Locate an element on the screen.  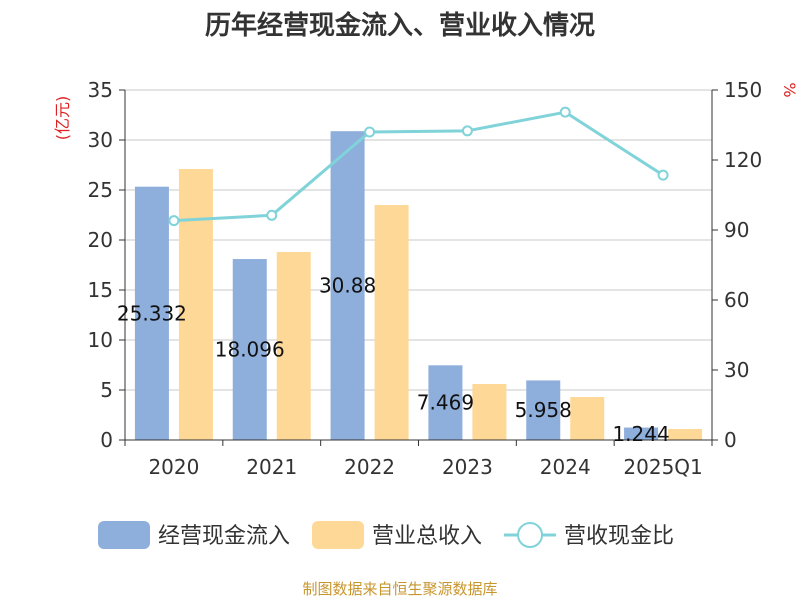
data-label: 5.958 is located at coordinates (543, 410).